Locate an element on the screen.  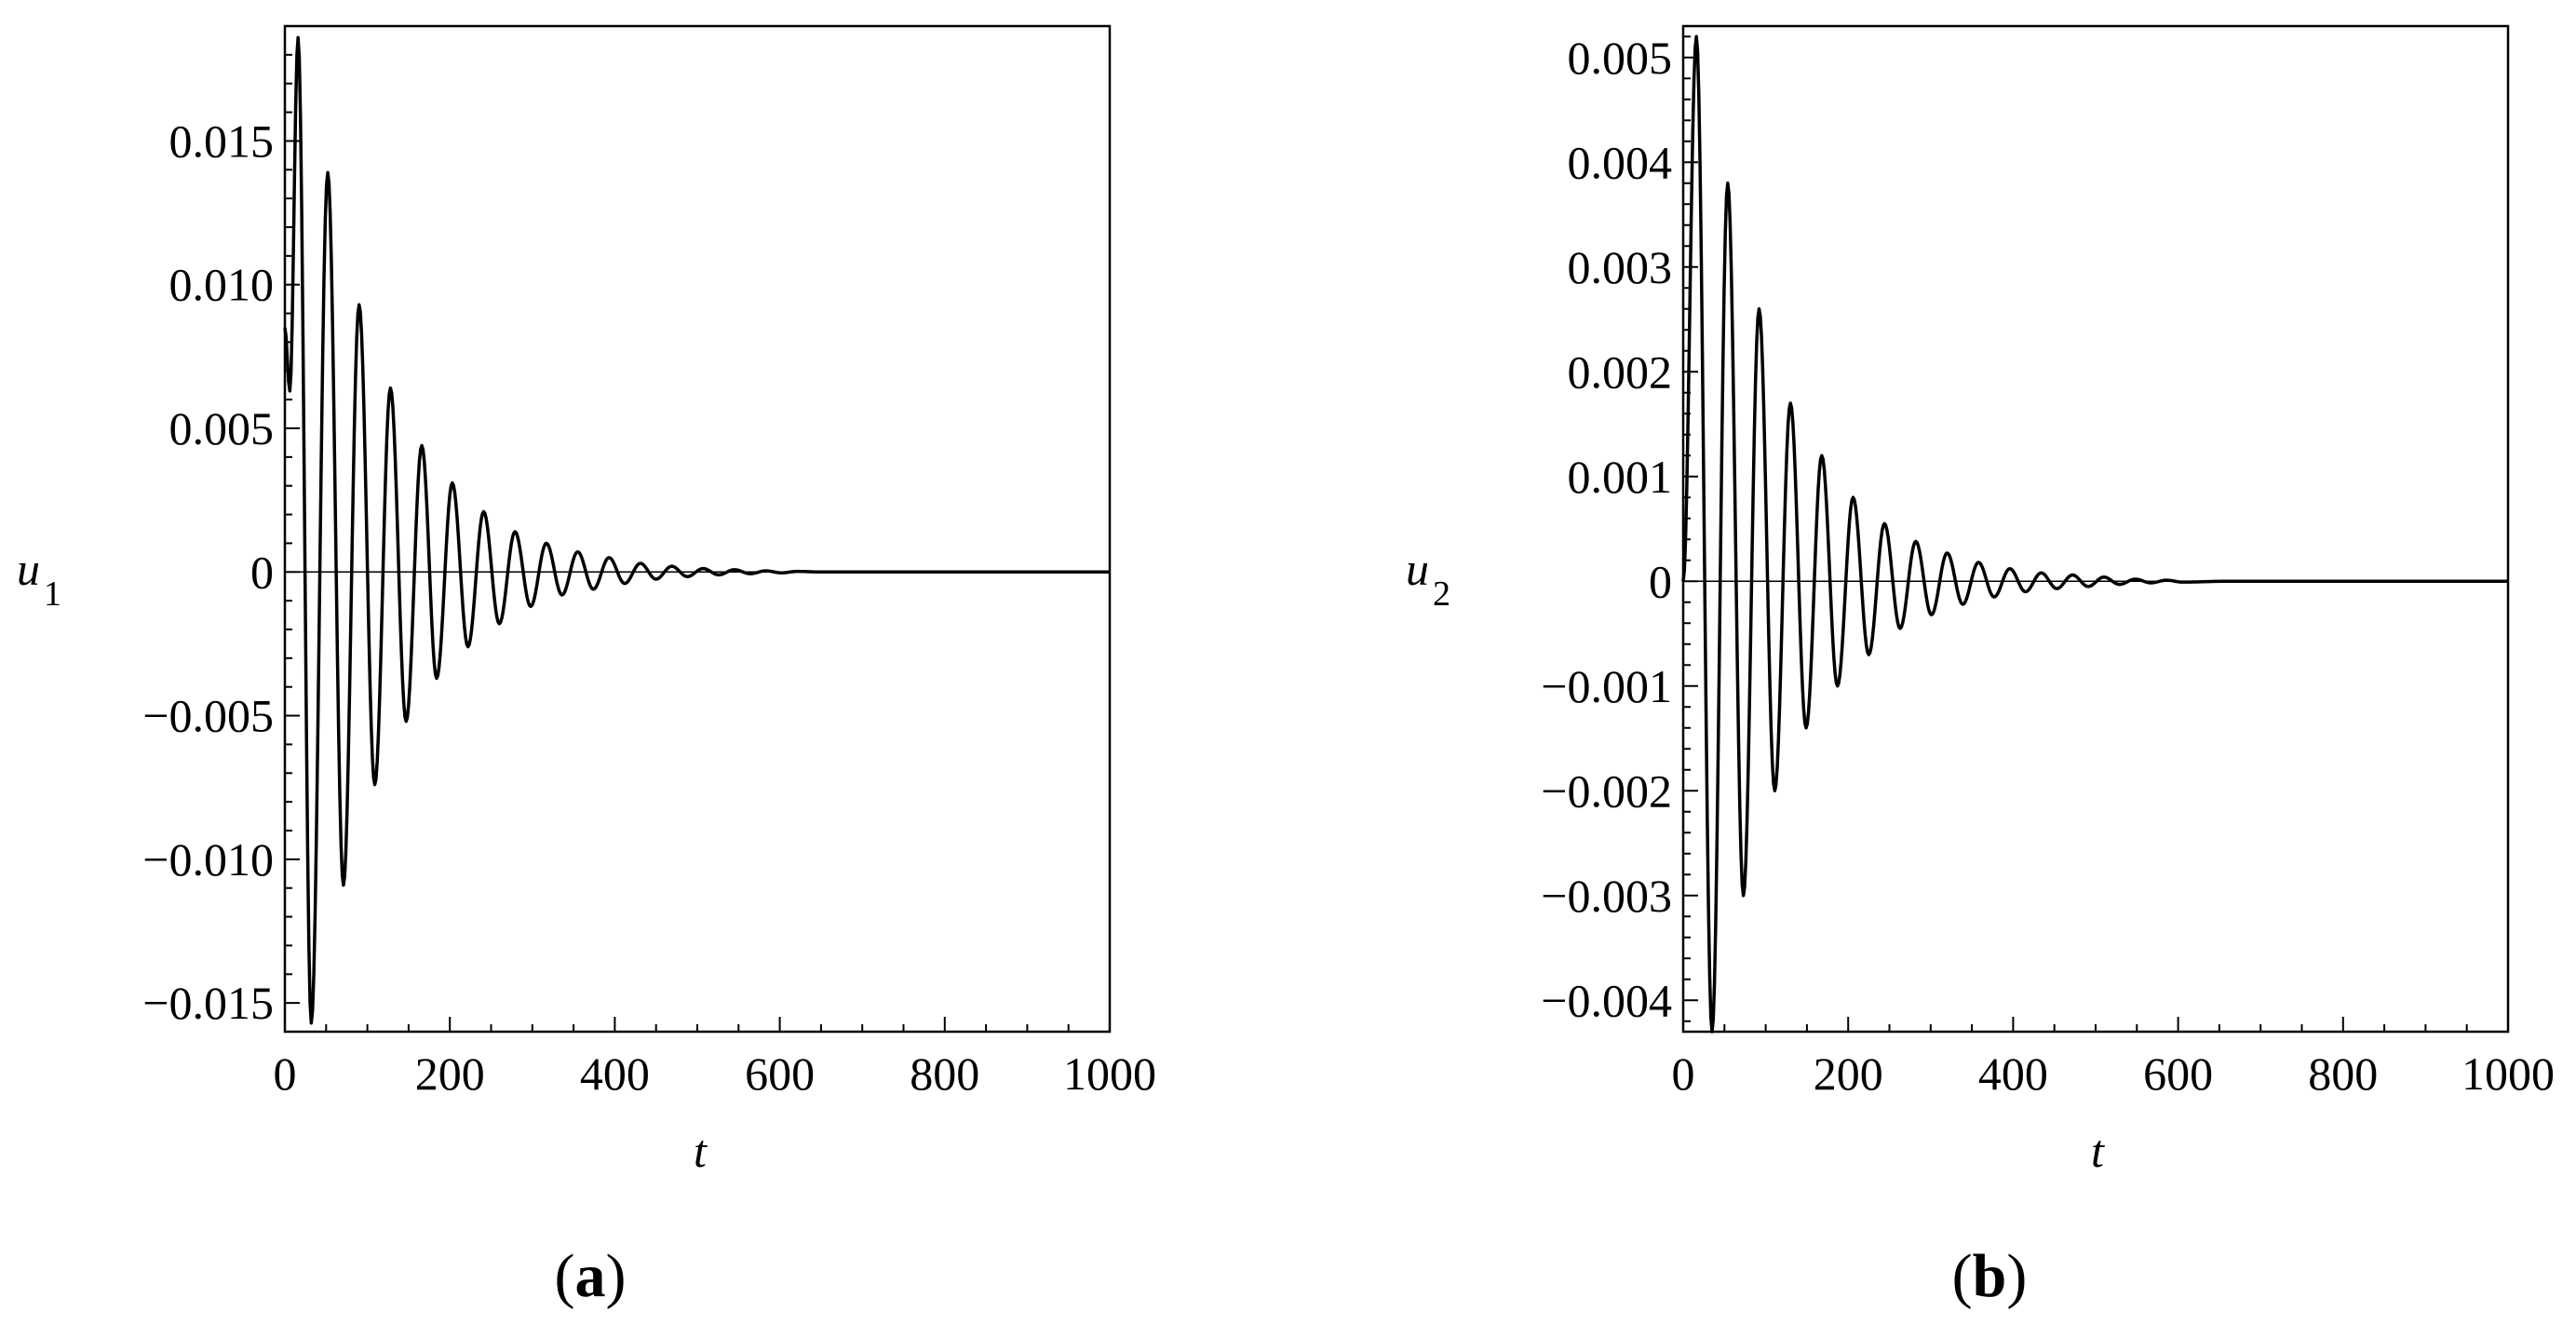
y-tick-label: −0.004 is located at coordinates (1606, 1000).